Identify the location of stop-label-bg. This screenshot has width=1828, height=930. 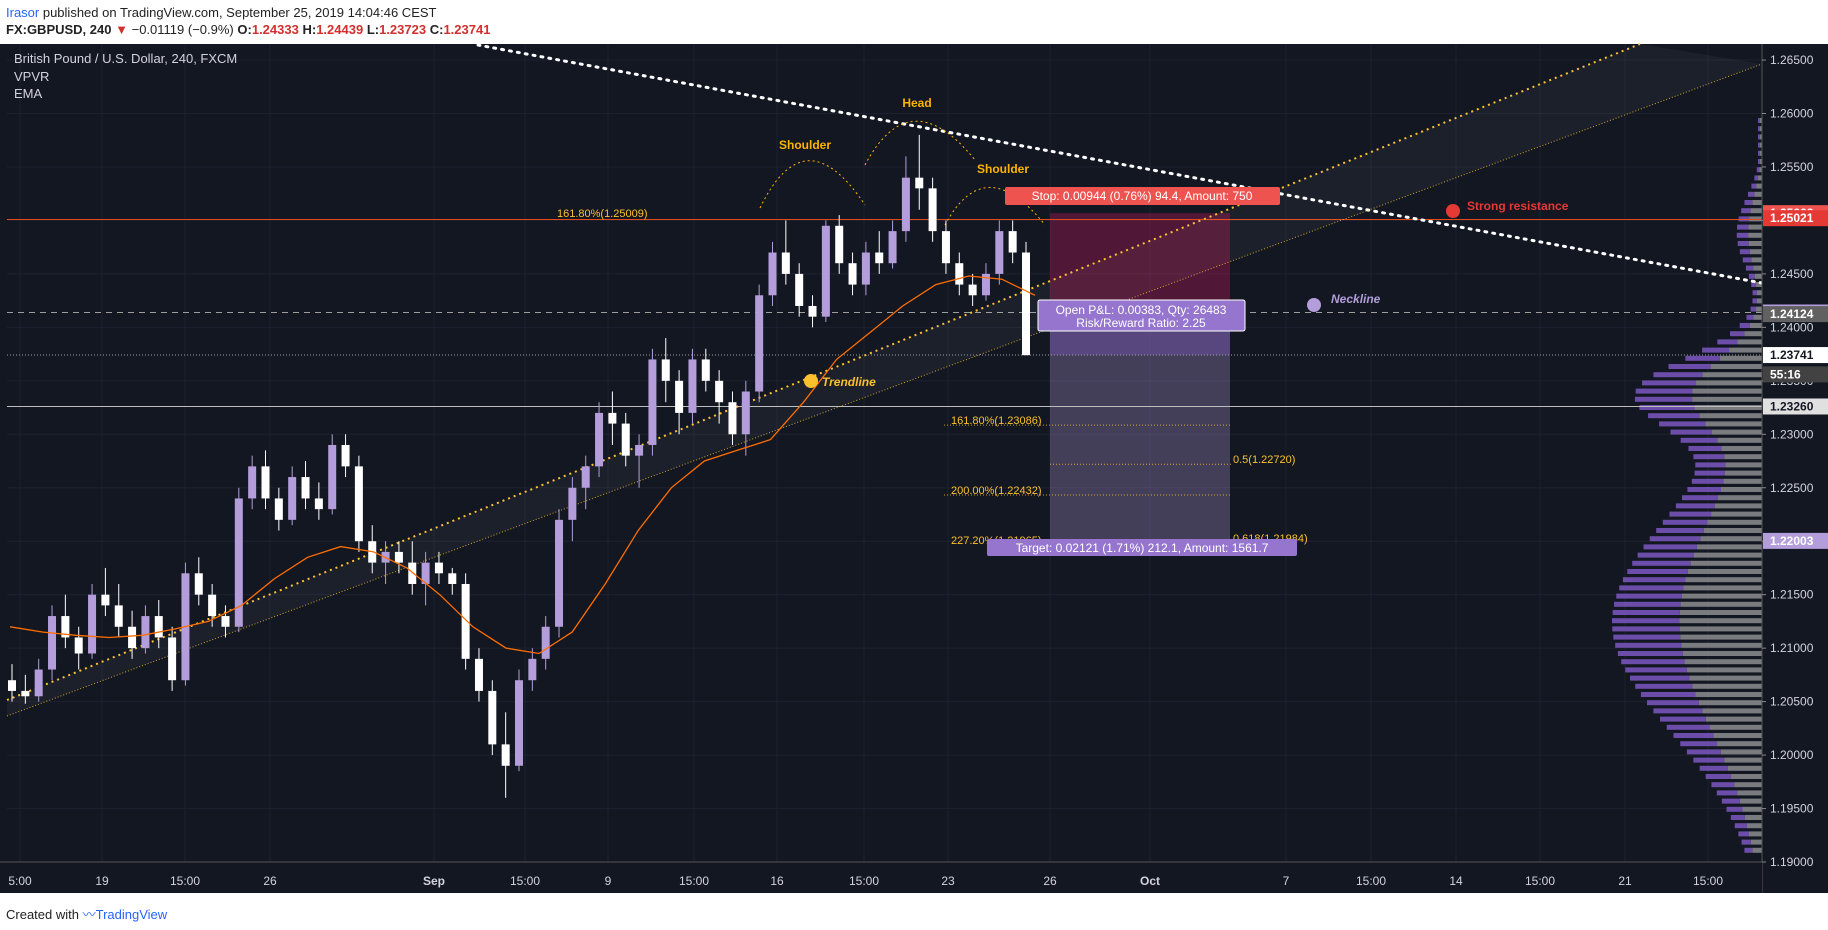
(1142, 196).